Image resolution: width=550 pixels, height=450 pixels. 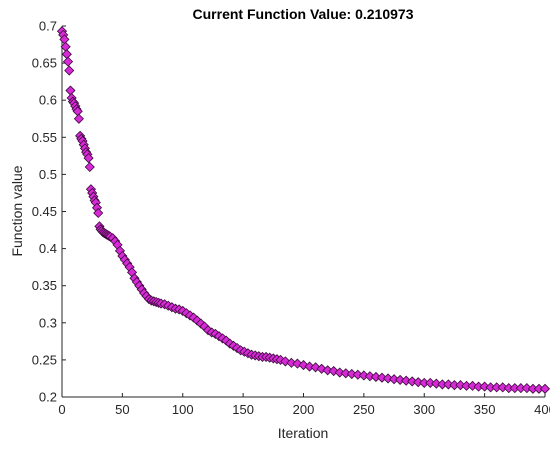 What do you see at coordinates (61, 409) in the screenshot?
I see `x-tick-label: 0` at bounding box center [61, 409].